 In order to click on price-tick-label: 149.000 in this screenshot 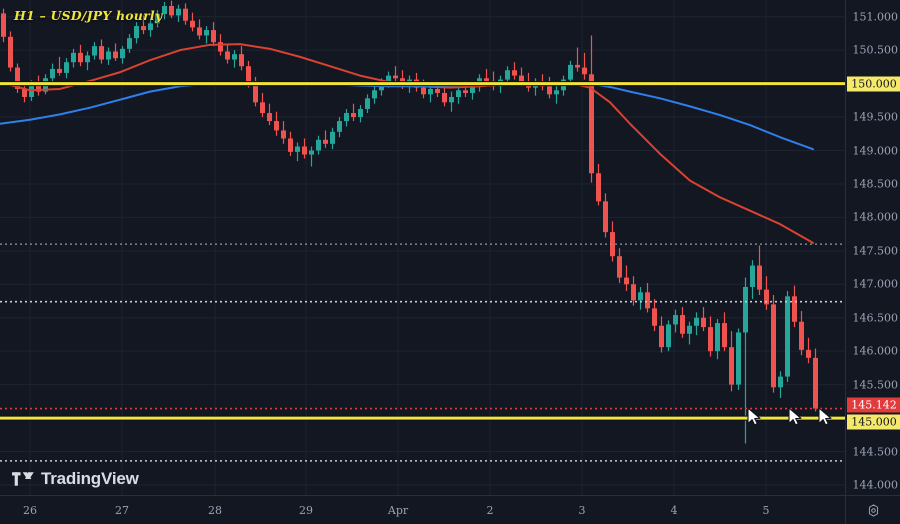, I will do `click(875, 150)`.